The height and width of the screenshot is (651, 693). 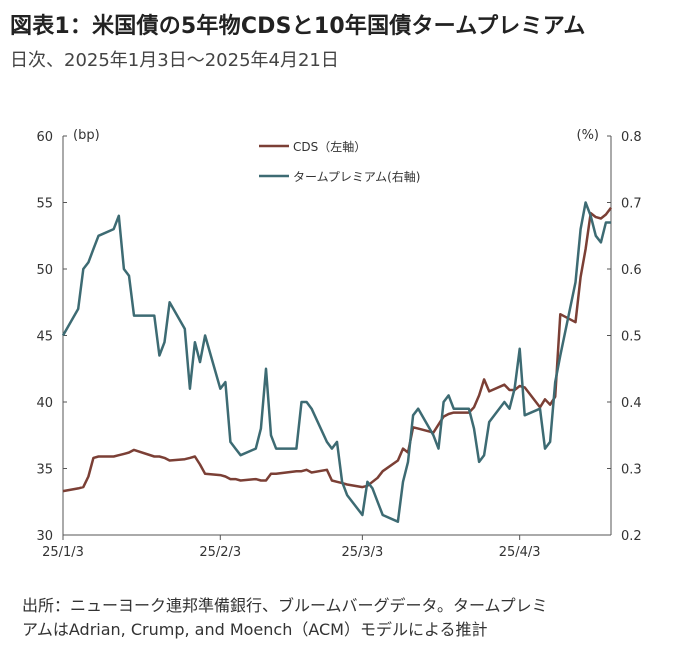 What do you see at coordinates (298, 26) in the screenshot?
I see `chart-title: 図表1：米国債の5年物CDSと10年国債タームプレミアム` at bounding box center [298, 26].